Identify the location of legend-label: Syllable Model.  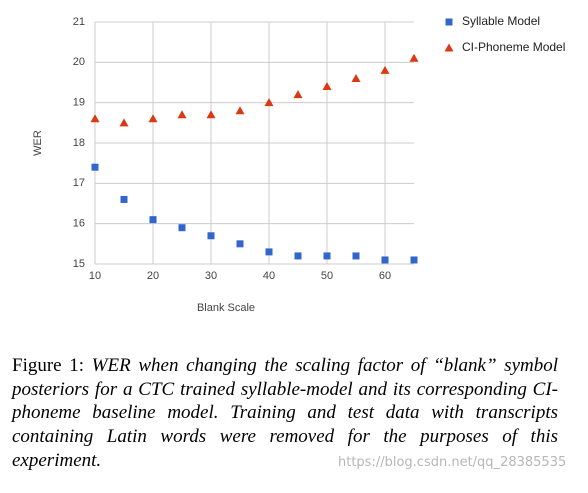
(501, 21).